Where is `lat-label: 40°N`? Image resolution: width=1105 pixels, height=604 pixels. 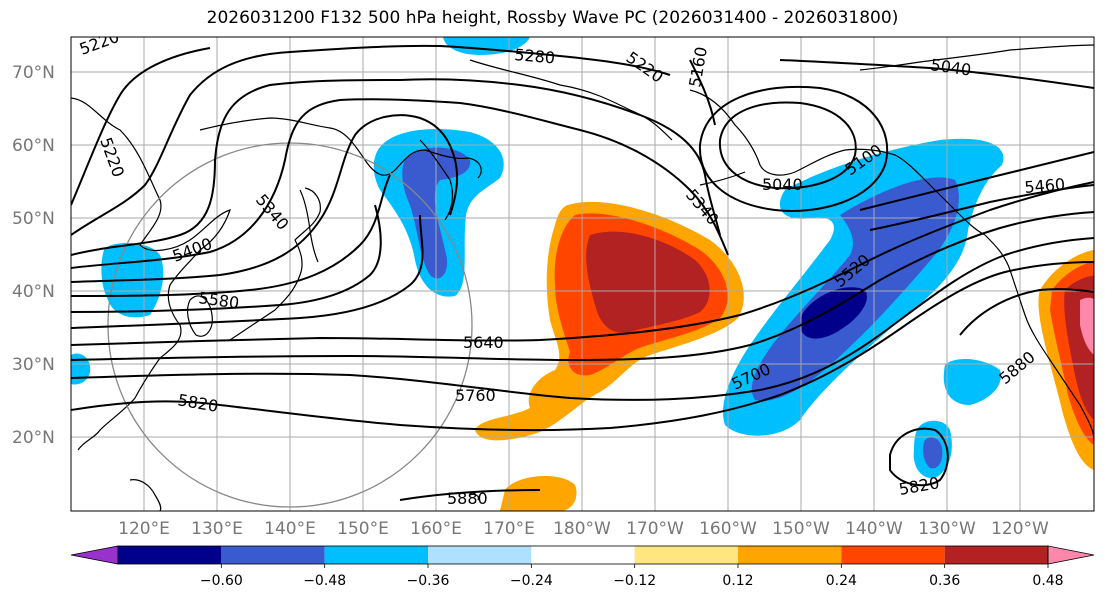
lat-label: 40°N is located at coordinates (33, 292).